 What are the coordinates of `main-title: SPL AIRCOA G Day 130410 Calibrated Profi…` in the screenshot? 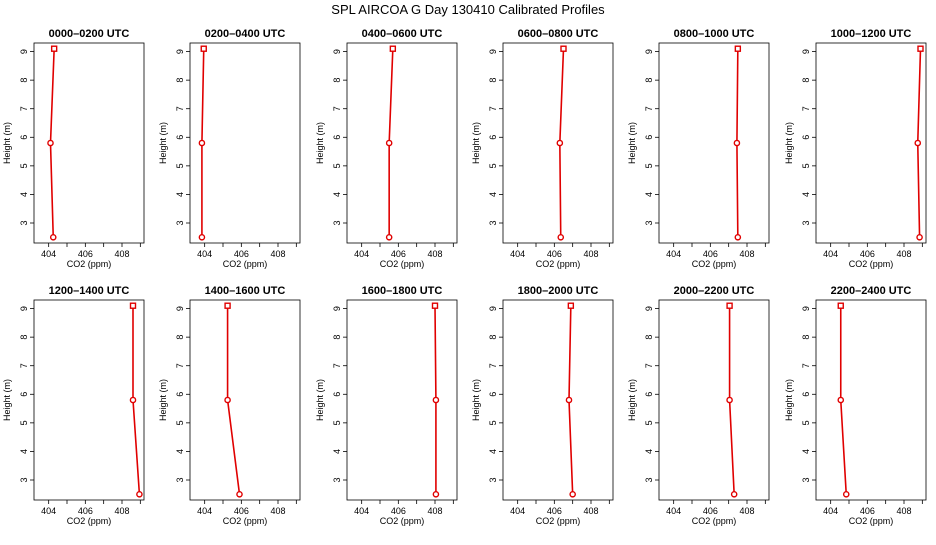 It's located at (468, 9).